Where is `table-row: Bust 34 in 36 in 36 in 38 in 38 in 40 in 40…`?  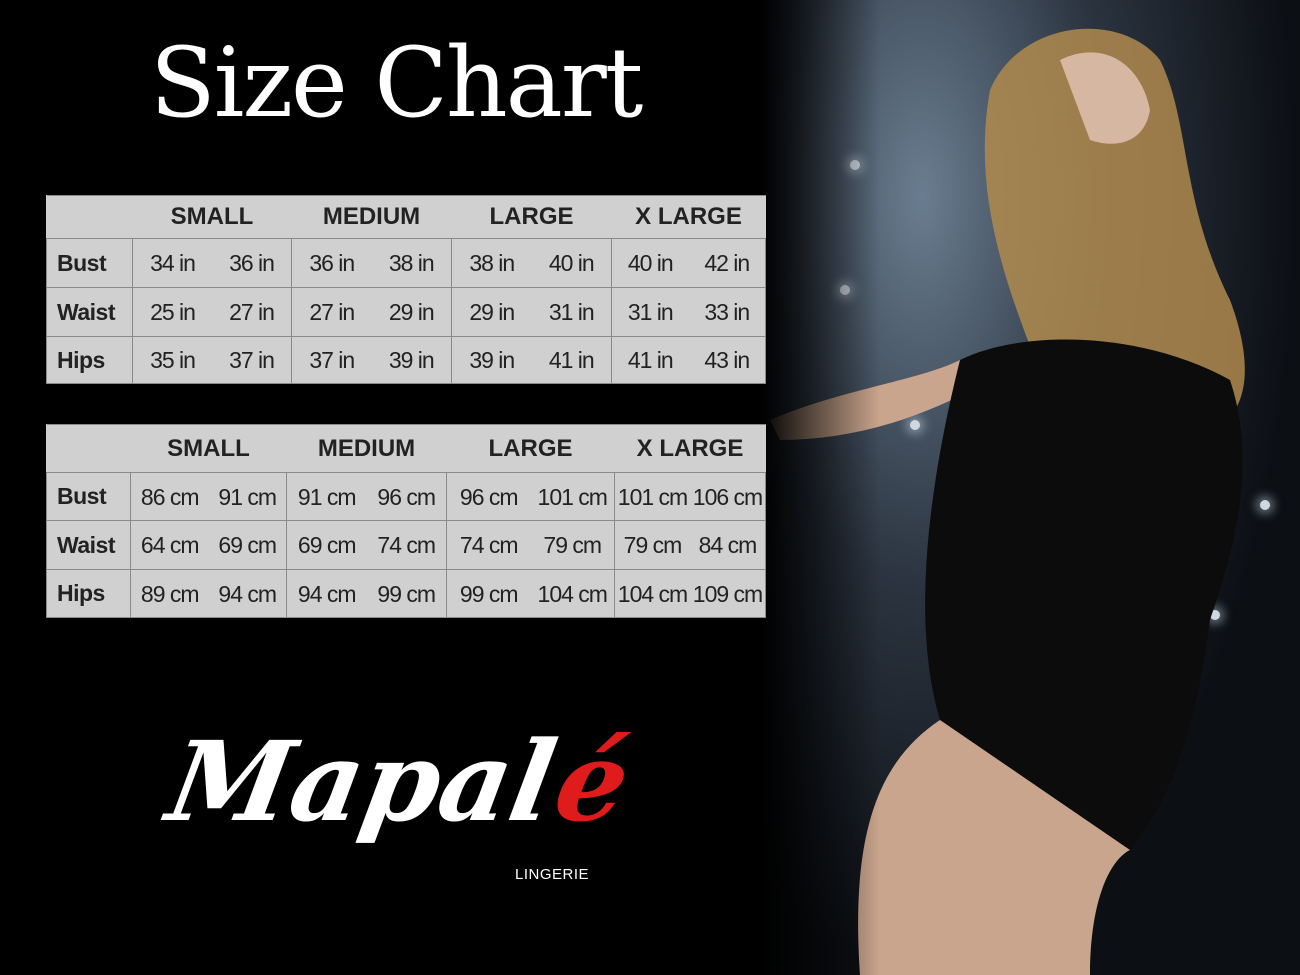
table-row: Bust 34 in 36 in 36 in 38 in 38 in 40 in 40… is located at coordinates (406, 263).